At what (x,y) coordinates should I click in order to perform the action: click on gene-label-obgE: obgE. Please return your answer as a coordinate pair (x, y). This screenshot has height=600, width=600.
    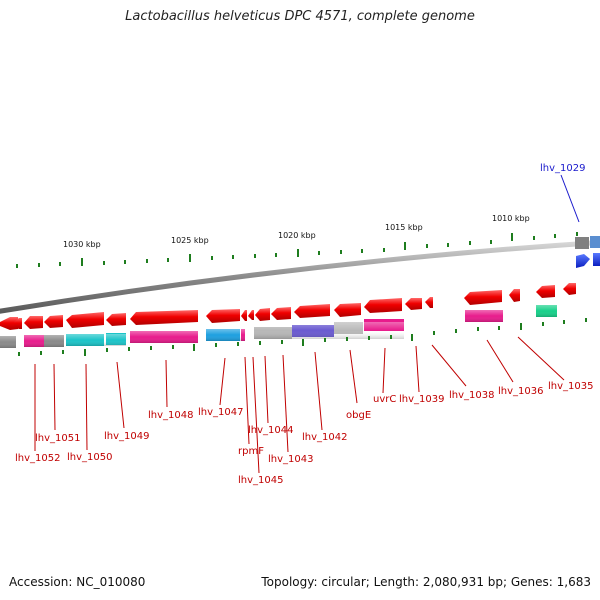
    Looking at the image, I should click on (358, 415).